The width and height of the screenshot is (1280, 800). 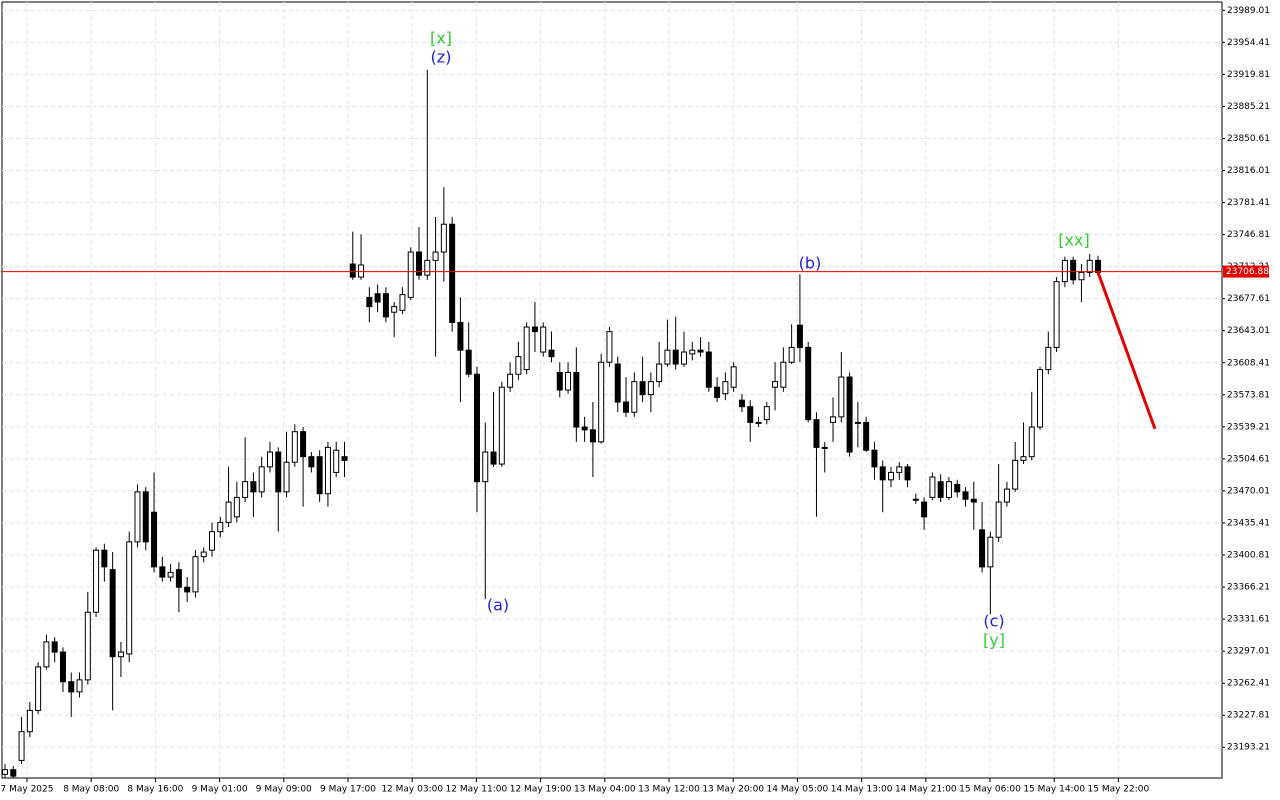 What do you see at coordinates (220, 790) in the screenshot?
I see `x-tick-label: 9 May 01:00` at bounding box center [220, 790].